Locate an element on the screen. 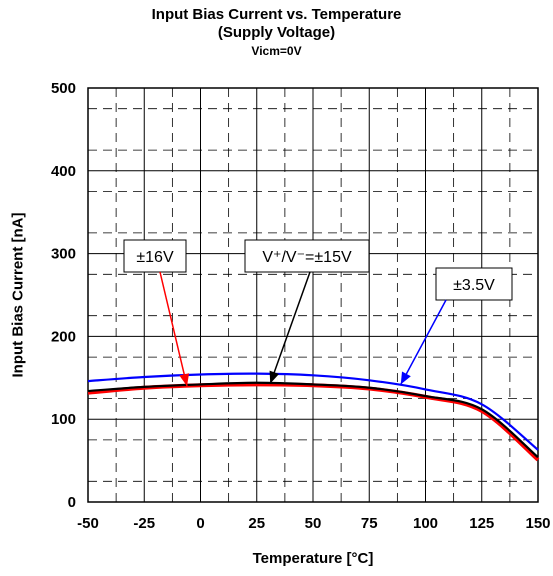 This screenshot has height=576, width=553. chart-subtitle: (Supply Voltage) is located at coordinates (276, 32).